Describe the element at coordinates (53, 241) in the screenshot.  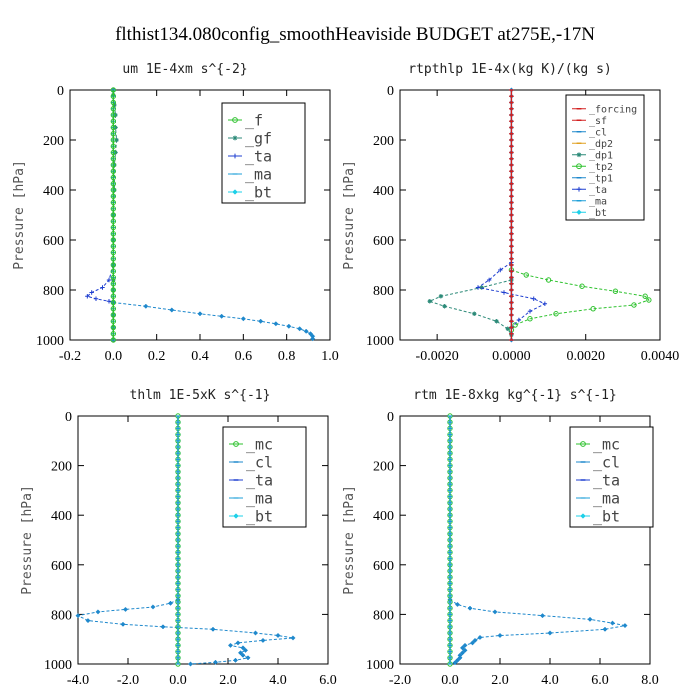
I see `y-tick-label: 600` at that location.